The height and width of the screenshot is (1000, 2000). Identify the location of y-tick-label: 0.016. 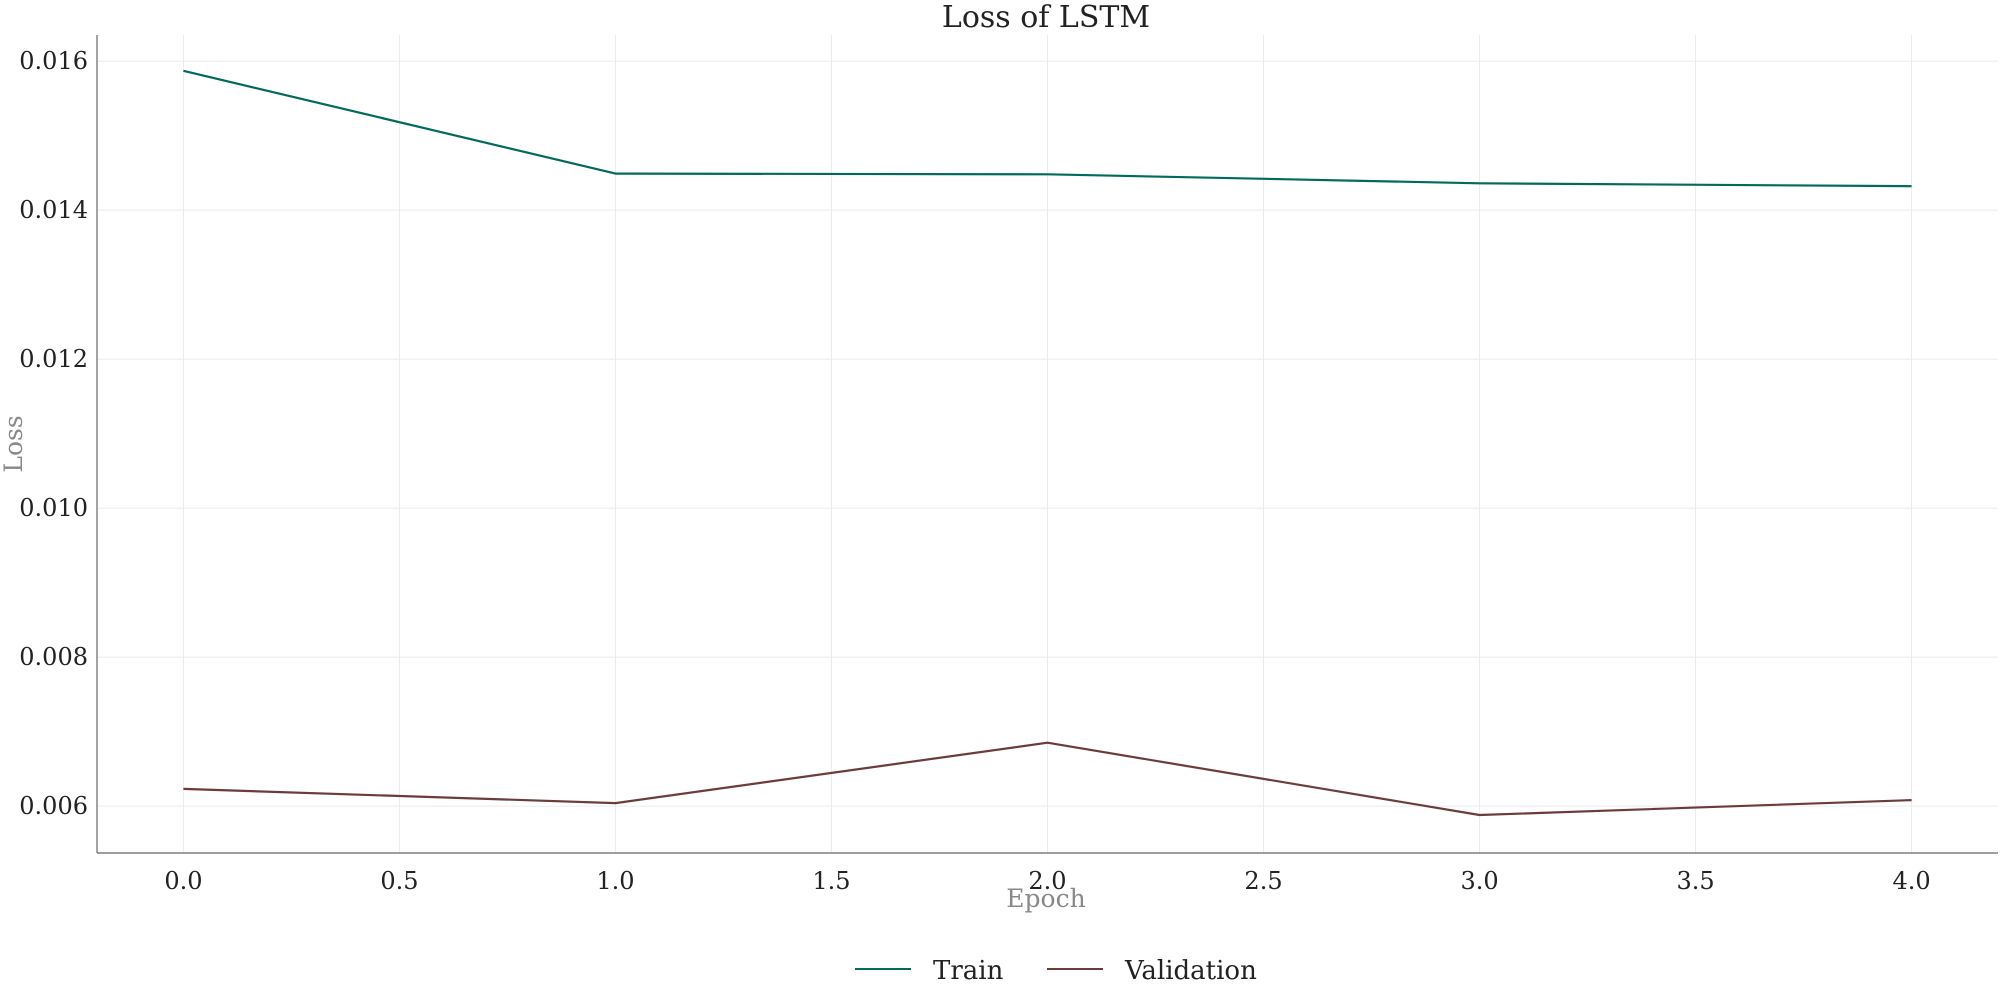
(53, 61).